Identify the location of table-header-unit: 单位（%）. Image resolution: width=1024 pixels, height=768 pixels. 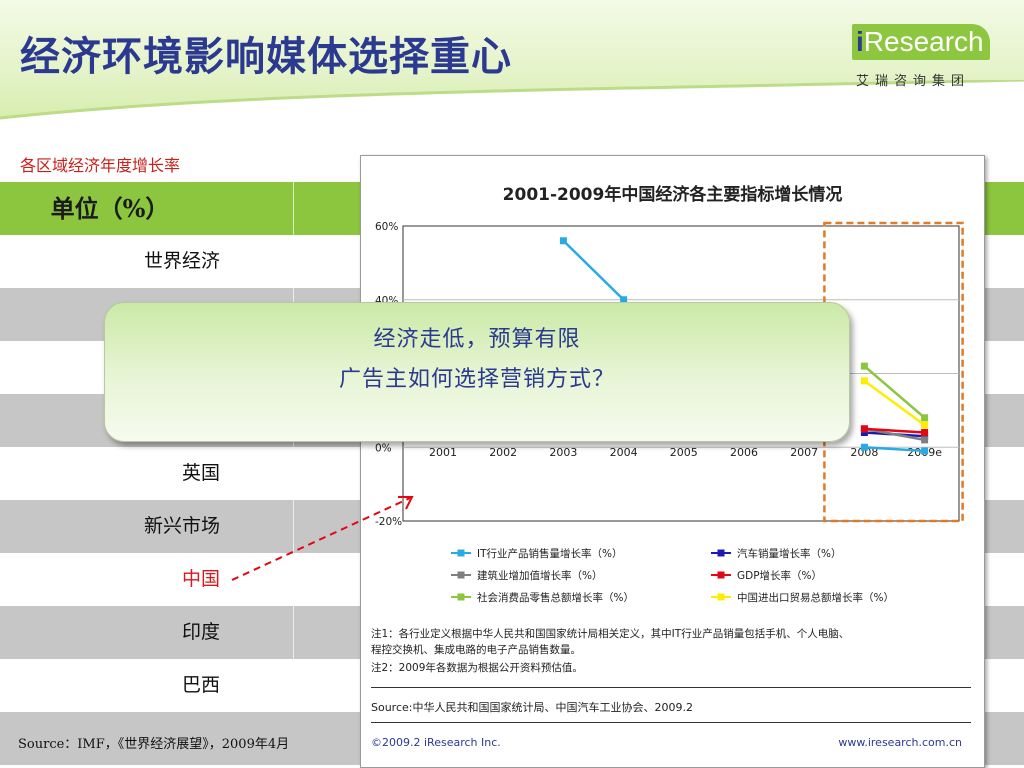
(110, 208).